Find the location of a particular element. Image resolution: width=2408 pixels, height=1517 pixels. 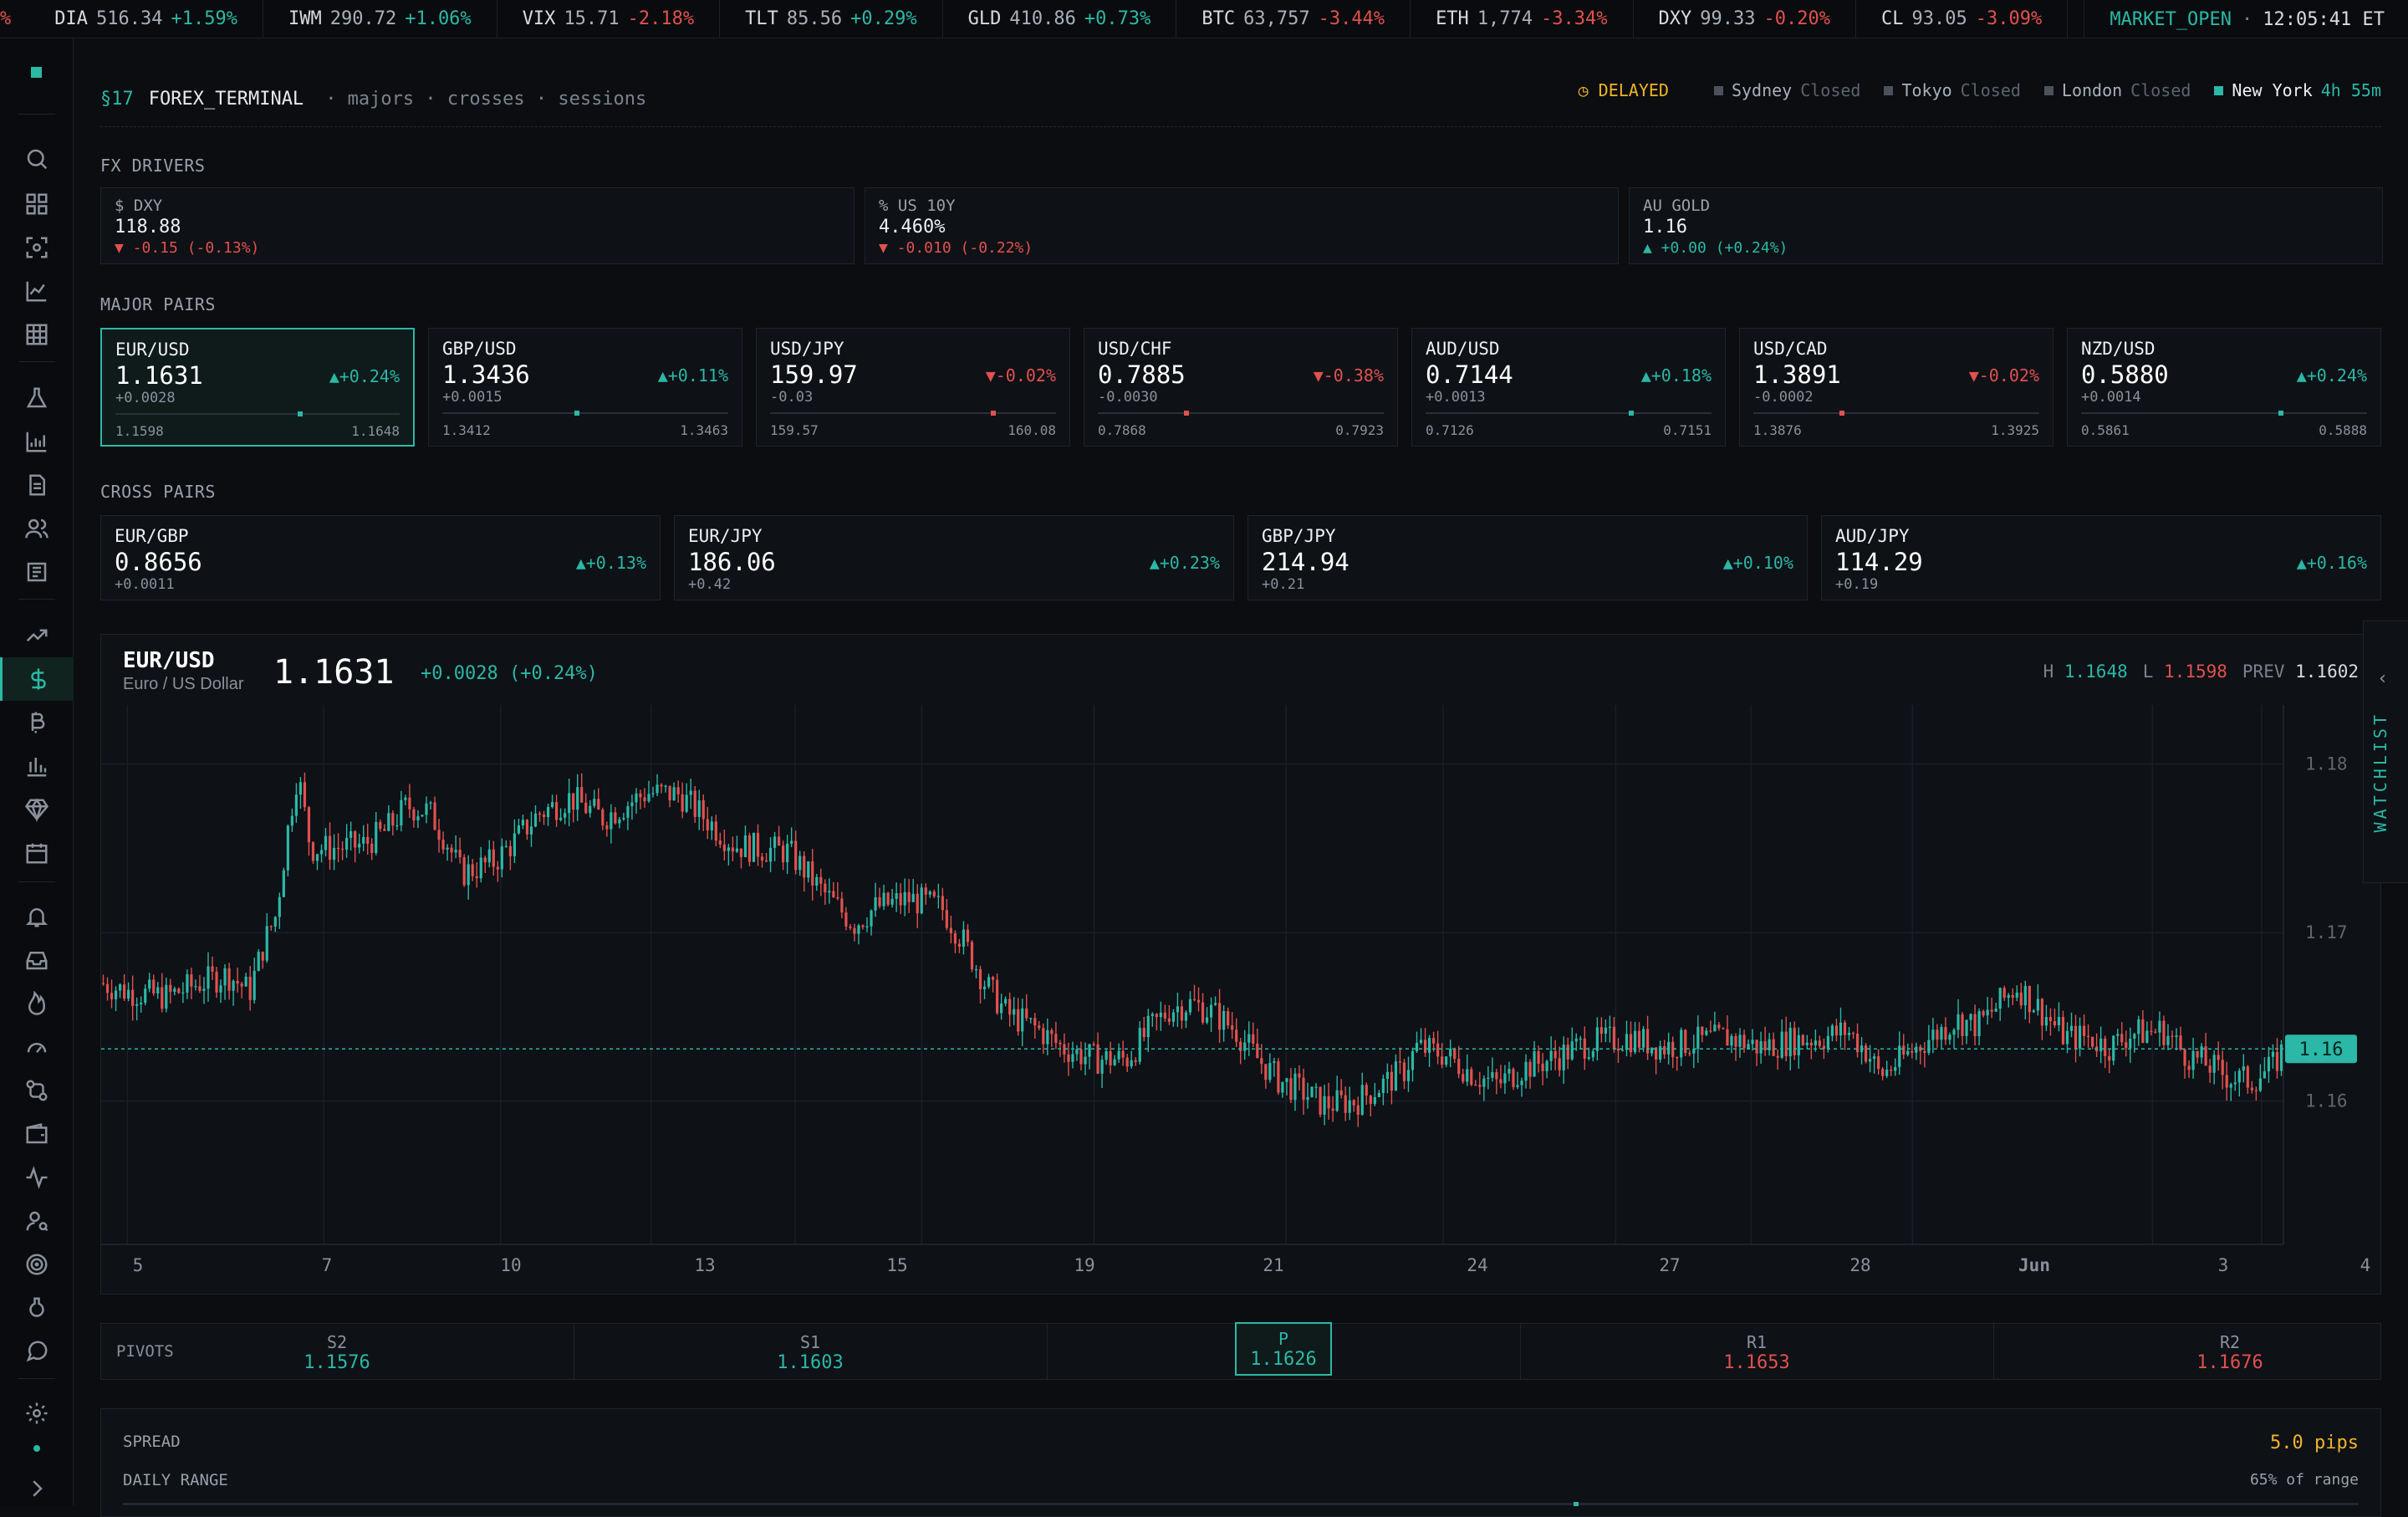

diamond-icon is located at coordinates (37, 809).